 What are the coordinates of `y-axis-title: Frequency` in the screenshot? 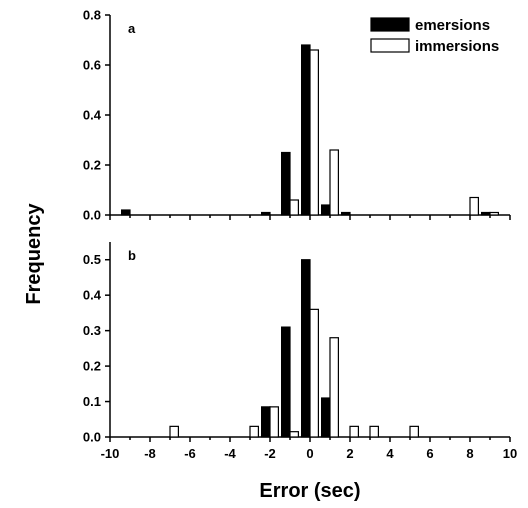 It's located at (34, 254).